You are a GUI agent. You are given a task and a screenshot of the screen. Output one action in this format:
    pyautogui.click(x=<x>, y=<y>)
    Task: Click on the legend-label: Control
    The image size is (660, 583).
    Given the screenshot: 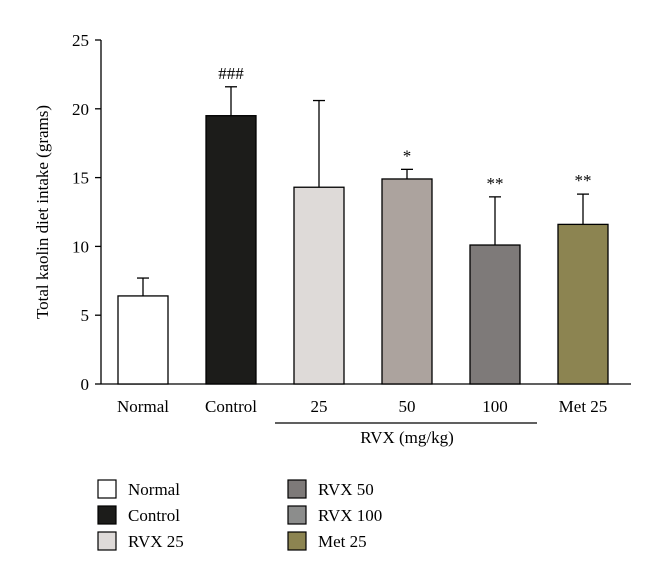 What is the action you would take?
    pyautogui.click(x=154, y=515)
    